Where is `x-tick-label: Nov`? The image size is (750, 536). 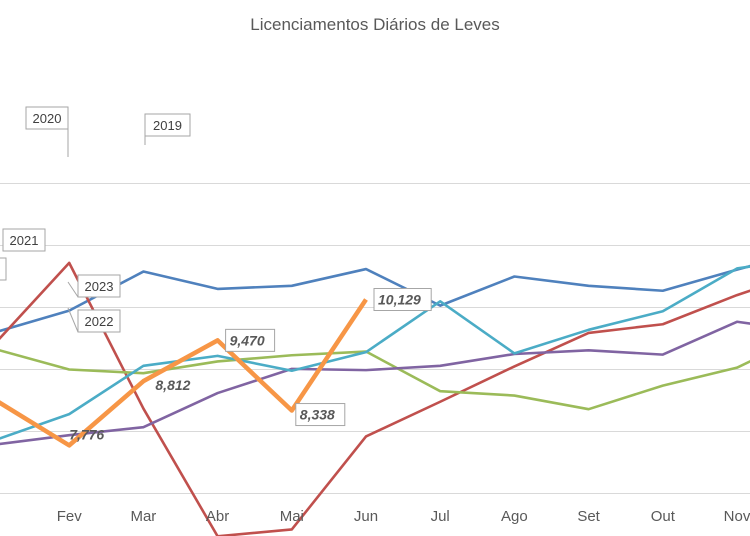
x-tick-label: Nov is located at coordinates (737, 516).